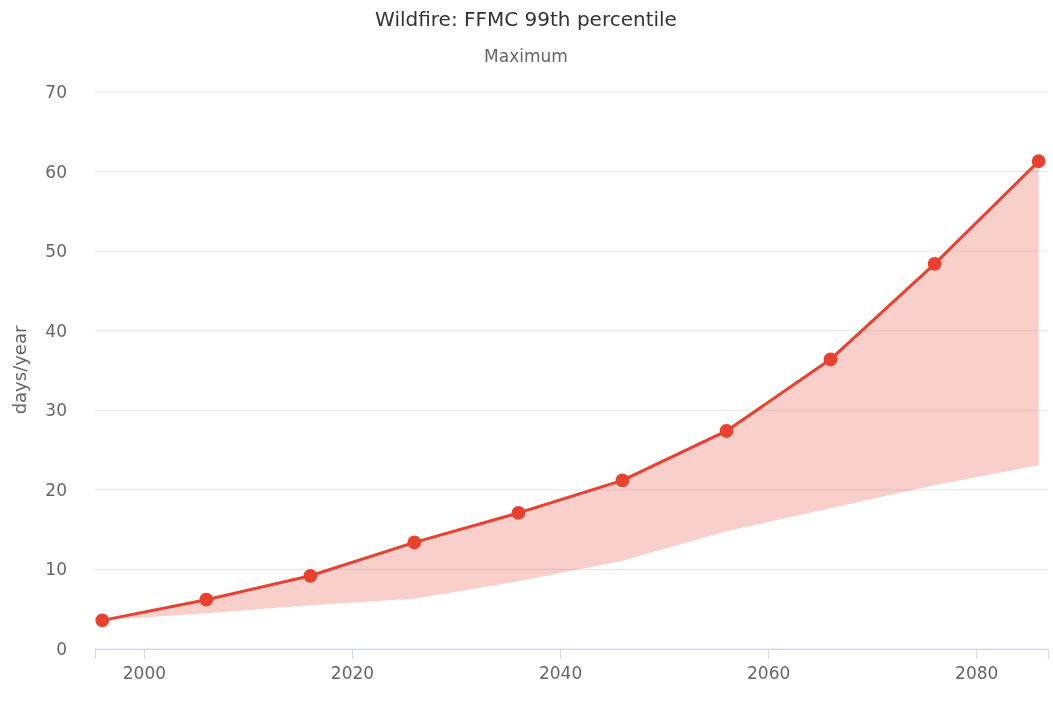 The height and width of the screenshot is (713, 1053). I want to click on y-tick-label: 60, so click(56, 171).